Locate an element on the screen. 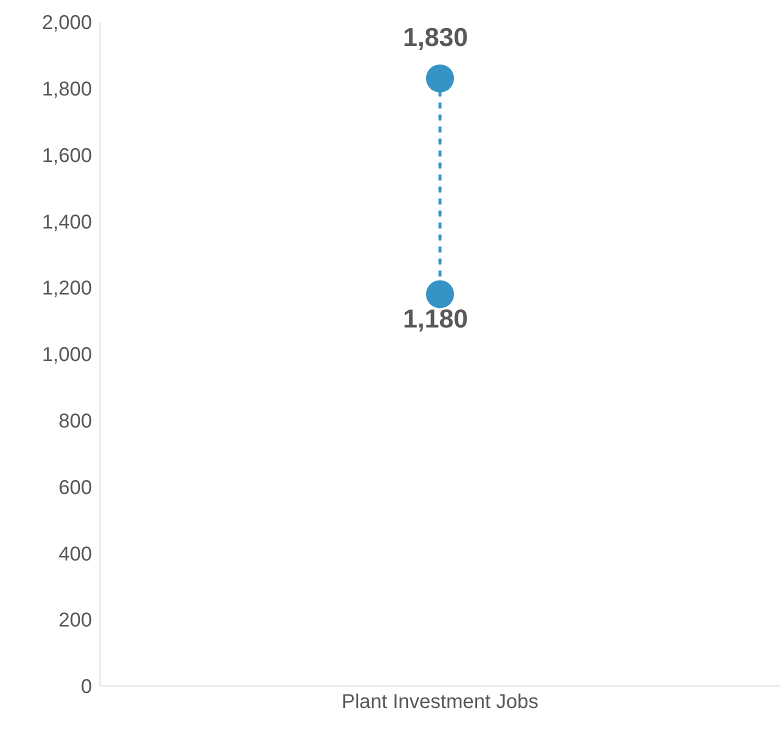 Image resolution: width=782 pixels, height=736 pixels. y-tick-label: 600 is located at coordinates (75, 487).